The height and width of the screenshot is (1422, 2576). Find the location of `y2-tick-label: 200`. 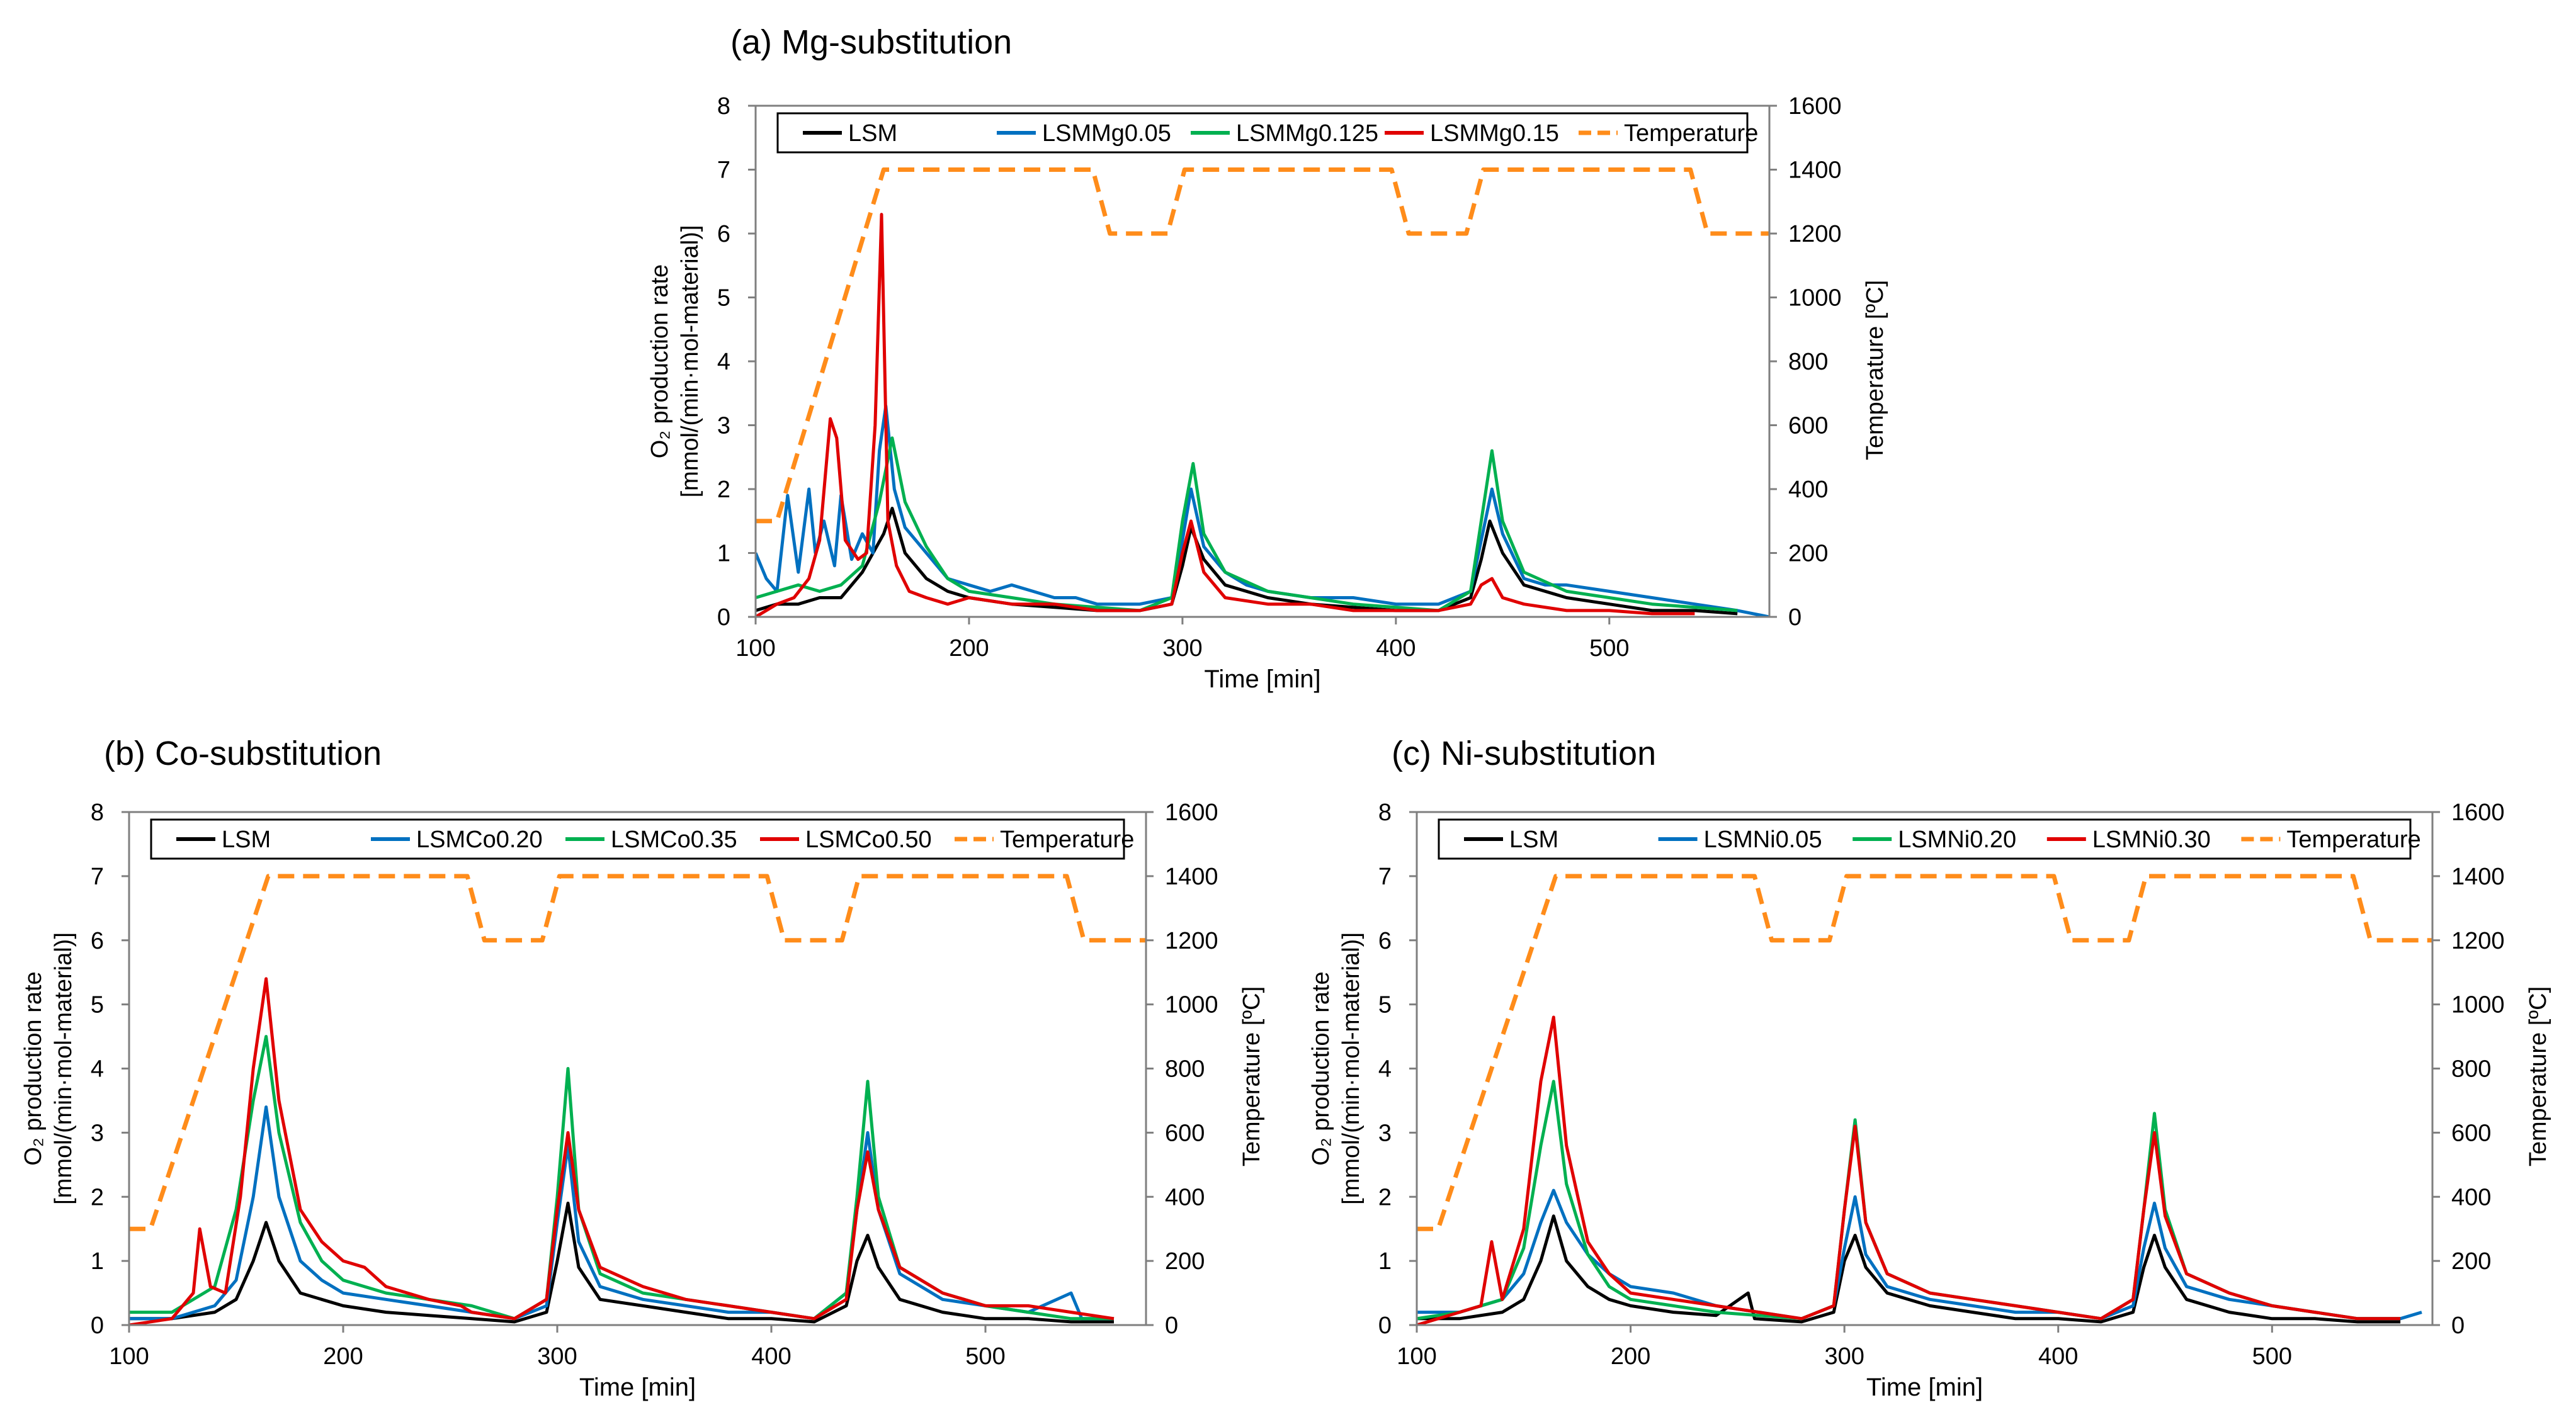

y2-tick-label: 200 is located at coordinates (1808, 554).